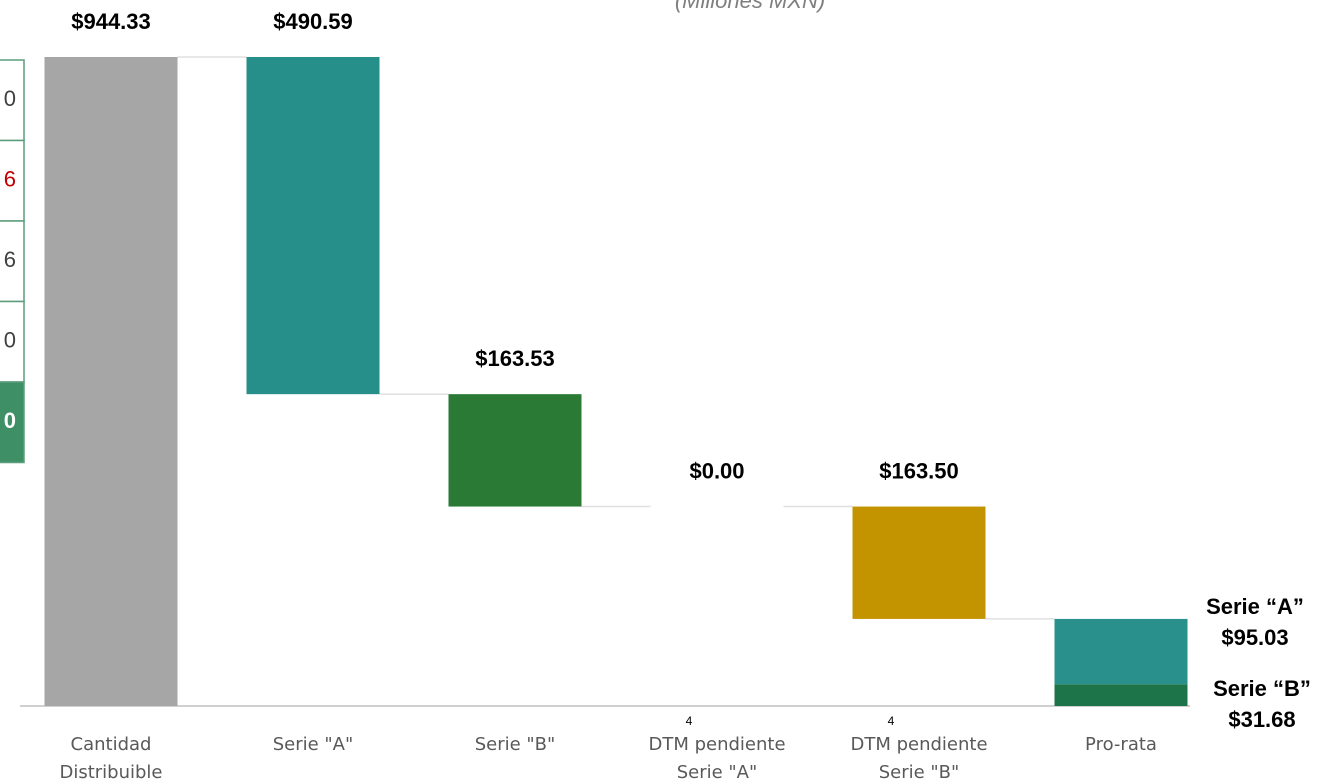 This screenshot has width=1321, height=784. What do you see at coordinates (918, 758) in the screenshot?
I see `x-tick-label: DTM pendiente Serie "B"` at bounding box center [918, 758].